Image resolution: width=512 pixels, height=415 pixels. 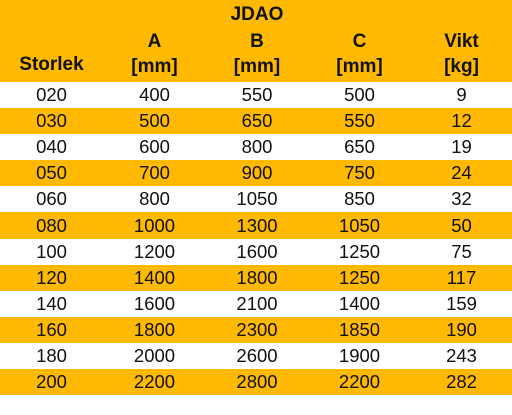 I want to click on cell-vikt: 159, so click(x=461, y=303).